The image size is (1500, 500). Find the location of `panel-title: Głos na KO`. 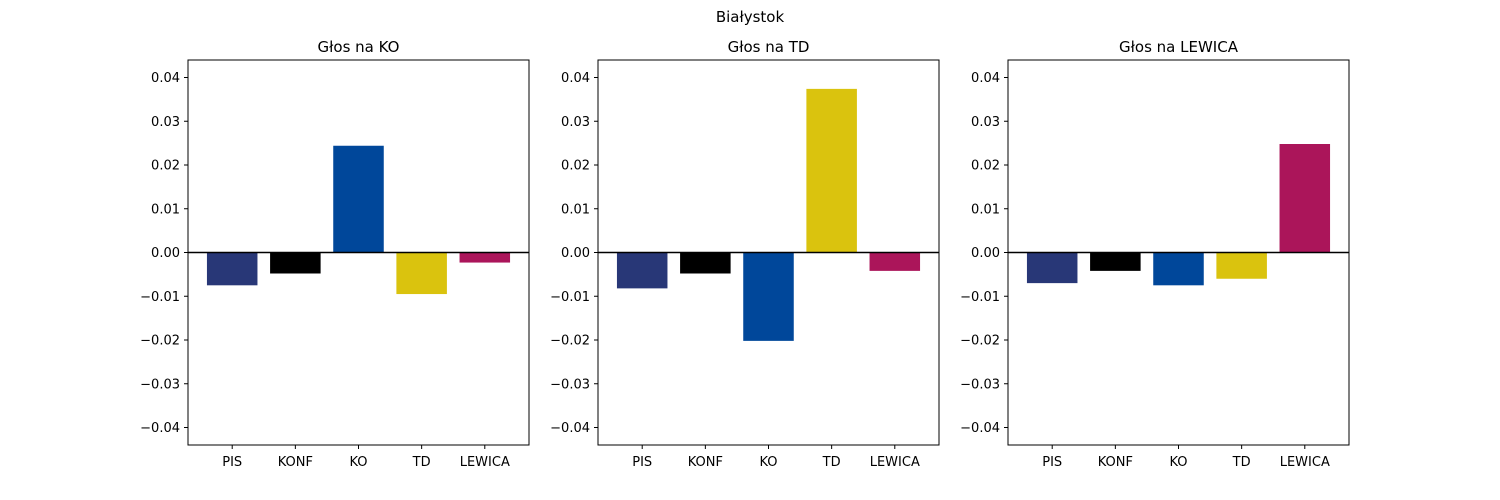

panel-title: Głos na KO is located at coordinates (359, 47).